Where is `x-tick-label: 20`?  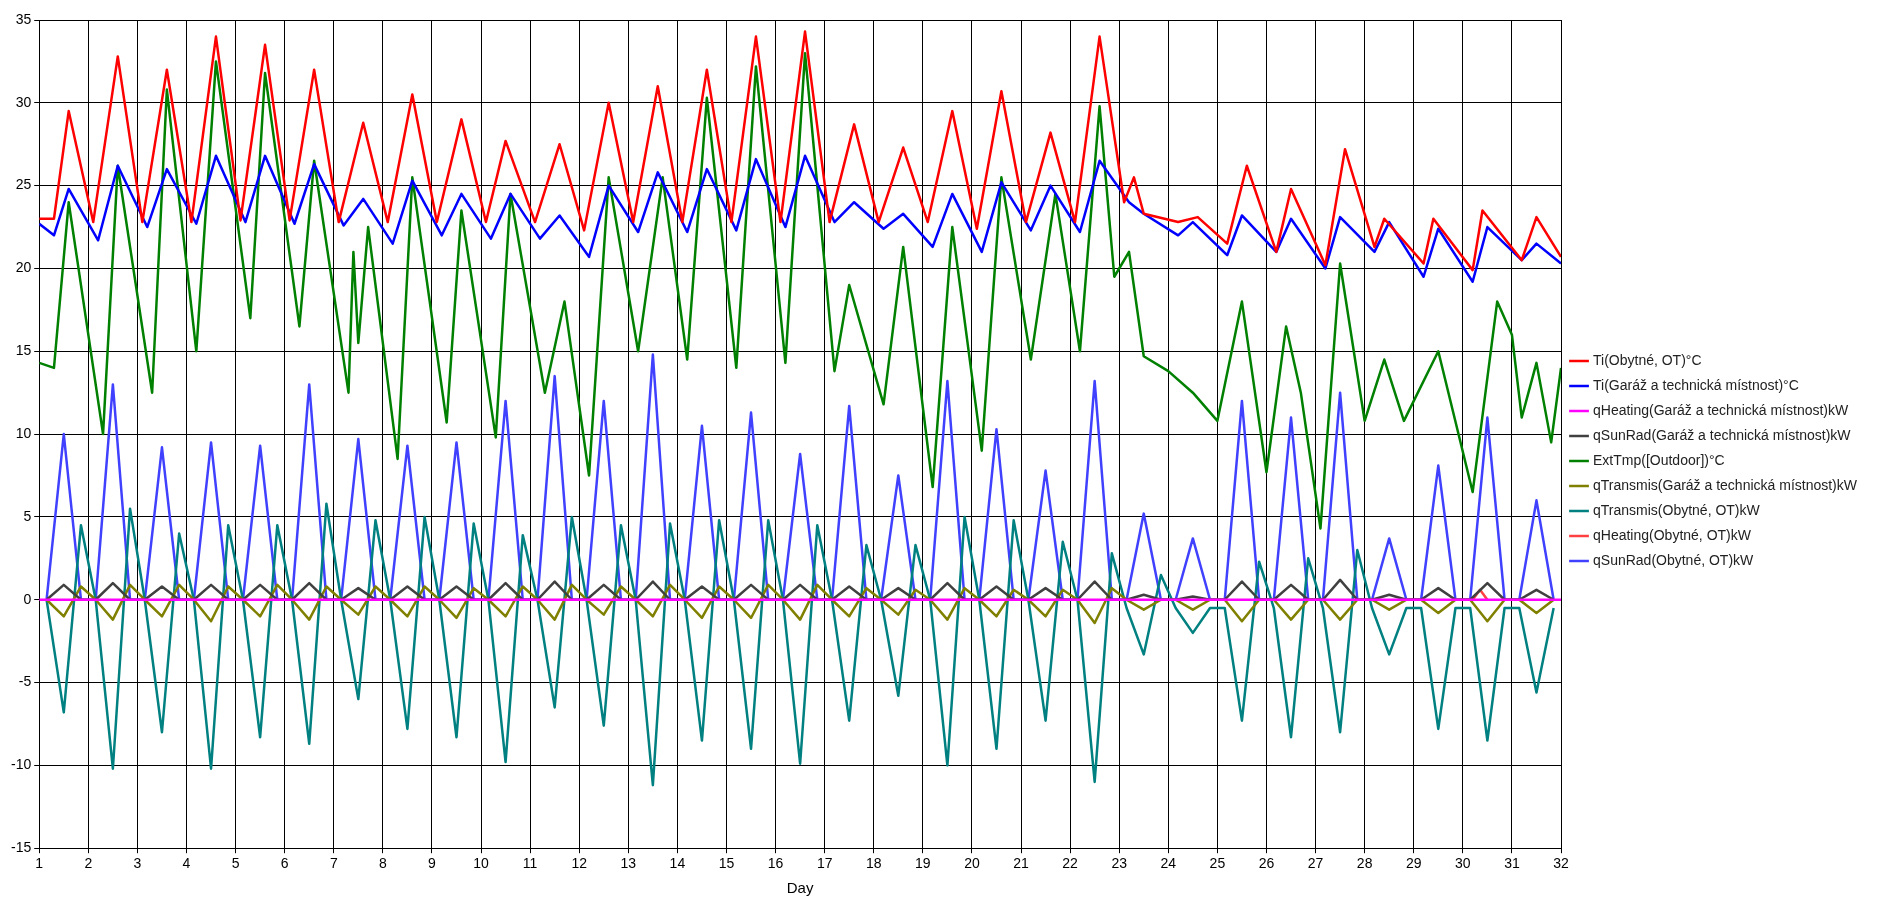 x-tick-label: 20 is located at coordinates (972, 863).